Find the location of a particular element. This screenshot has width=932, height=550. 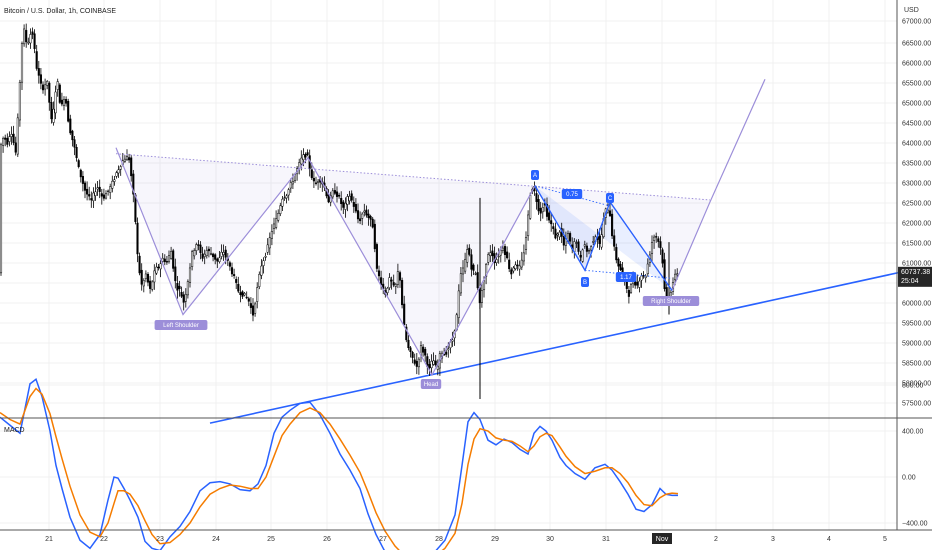

price-tick-label: 58000.00 is located at coordinates (916, 384).